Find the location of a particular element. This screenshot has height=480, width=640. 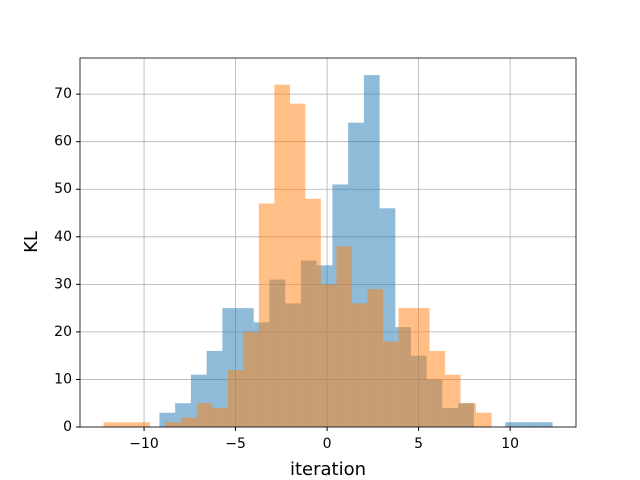

y-tick-label: 20 is located at coordinates (63, 332).